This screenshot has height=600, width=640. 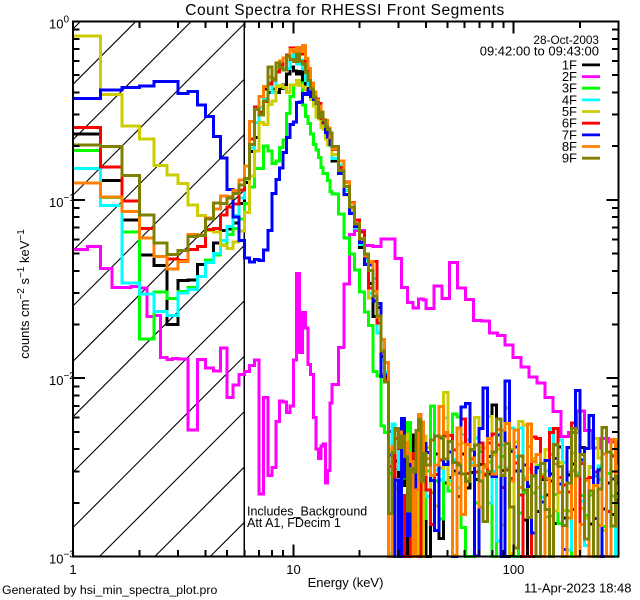 What do you see at coordinates (346, 582) in the screenshot?
I see `svg-text: Energy (keV)` at bounding box center [346, 582].